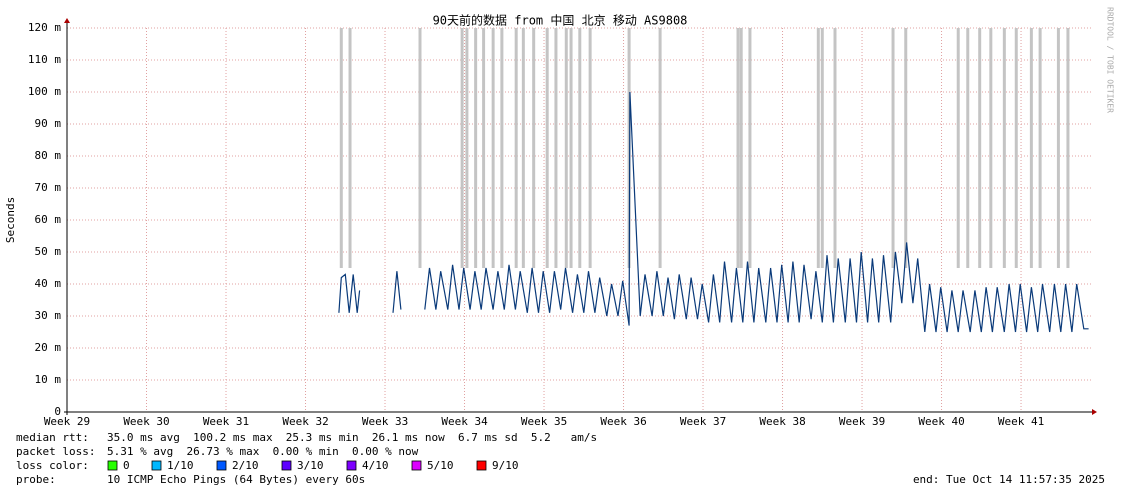 The image size is (1121, 499). I want to click on y-tick-label: 70 m, so click(48, 187).